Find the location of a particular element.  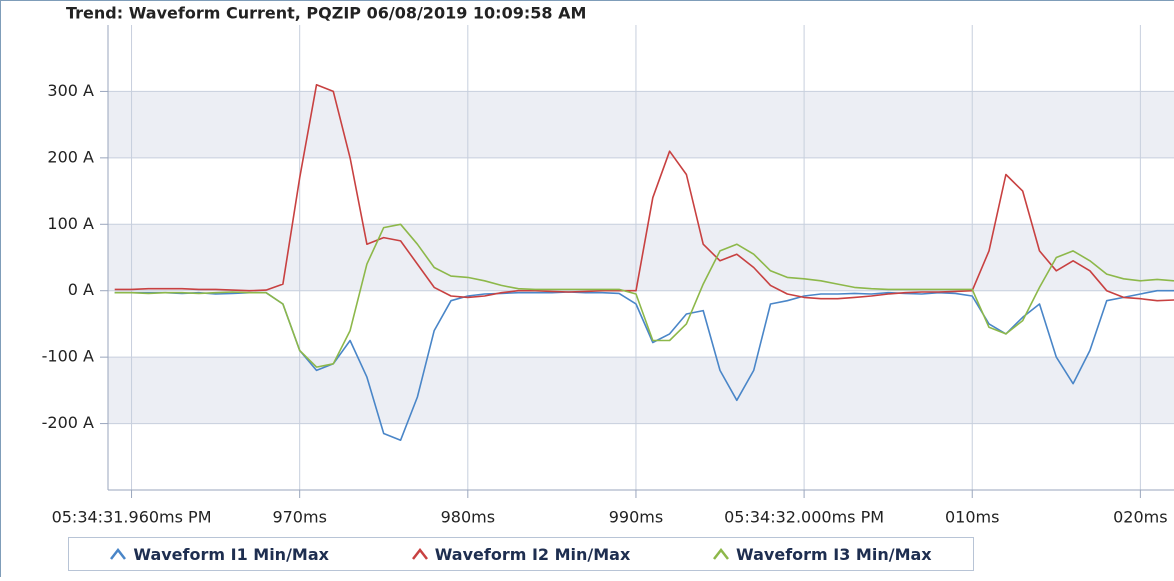

x-tick-label: 980ms is located at coordinates (468, 517).